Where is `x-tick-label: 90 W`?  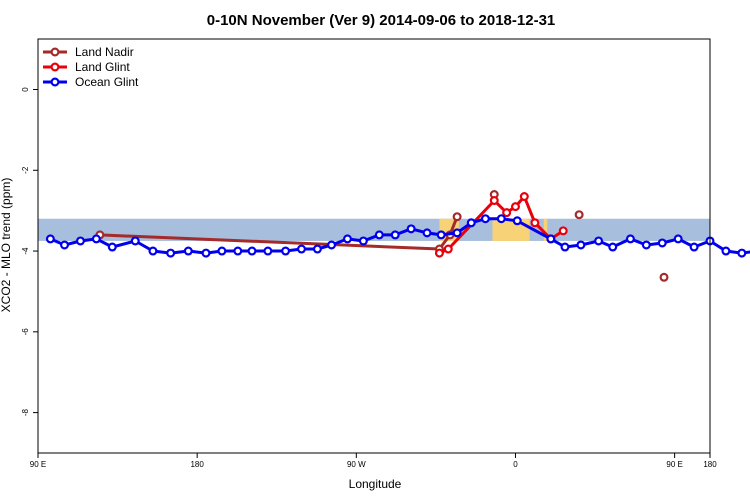
x-tick-label: 90 W is located at coordinates (356, 464).